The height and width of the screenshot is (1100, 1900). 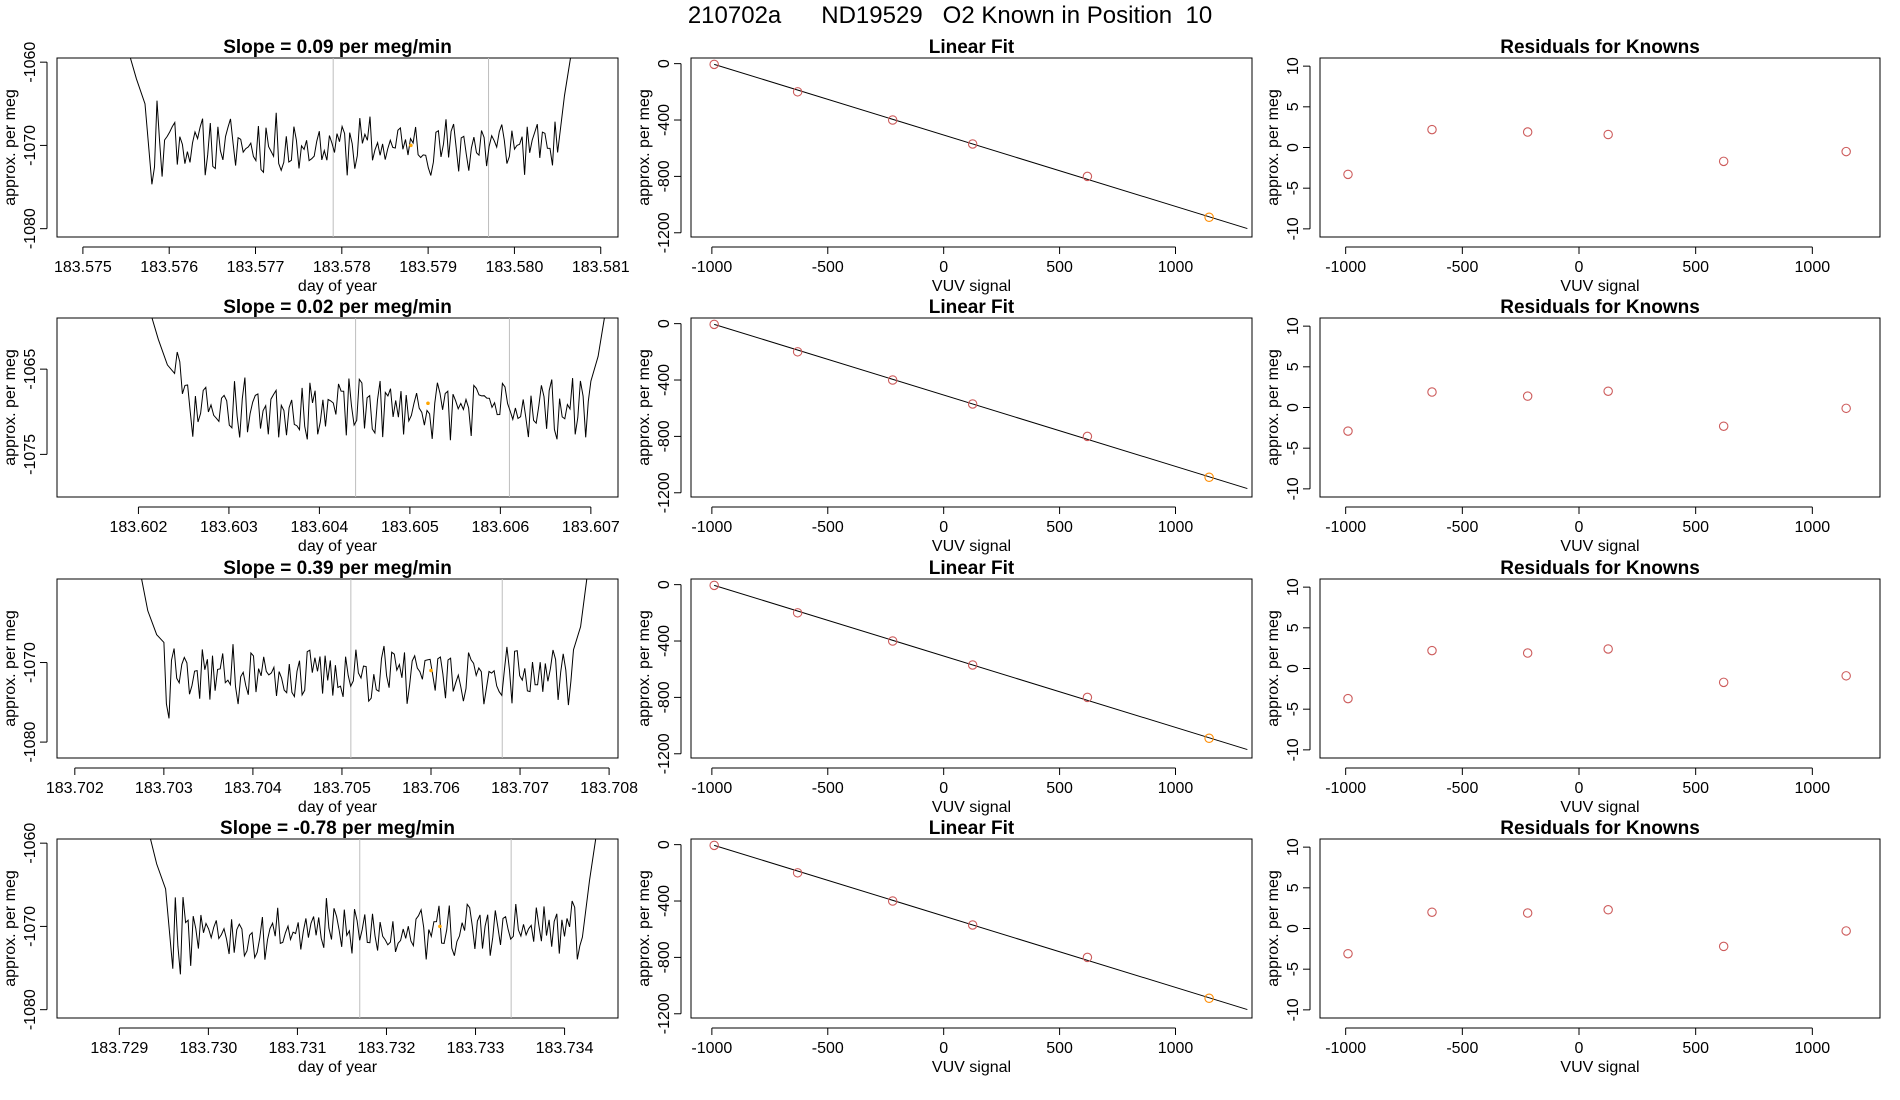 I want to click on residuals-3-x-tick-label: -500, so click(x=1462, y=788).